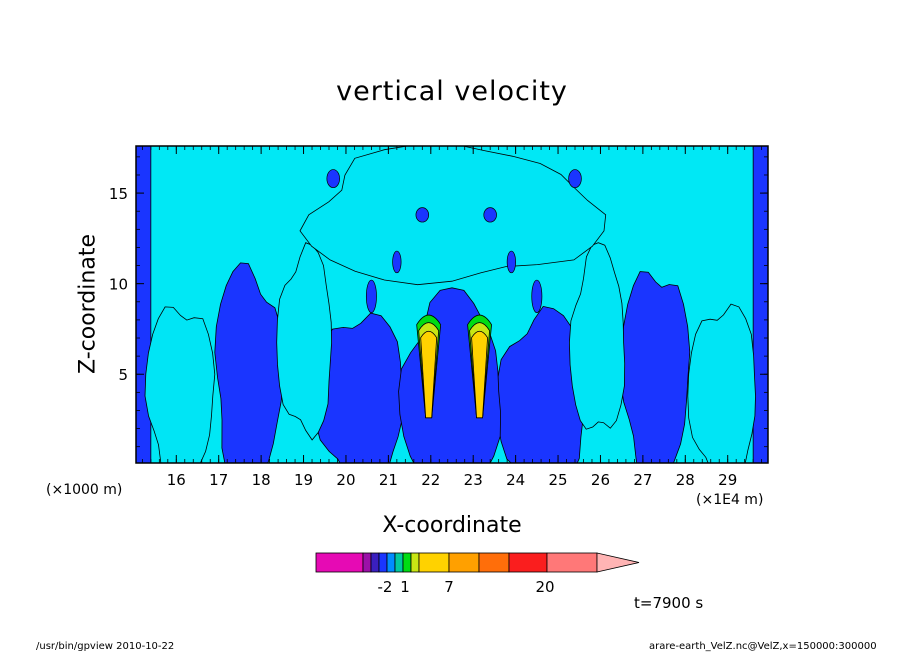 The height and width of the screenshot is (654, 904). Describe the element at coordinates (449, 587) in the screenshot. I see `colorbar-label: 7` at that location.